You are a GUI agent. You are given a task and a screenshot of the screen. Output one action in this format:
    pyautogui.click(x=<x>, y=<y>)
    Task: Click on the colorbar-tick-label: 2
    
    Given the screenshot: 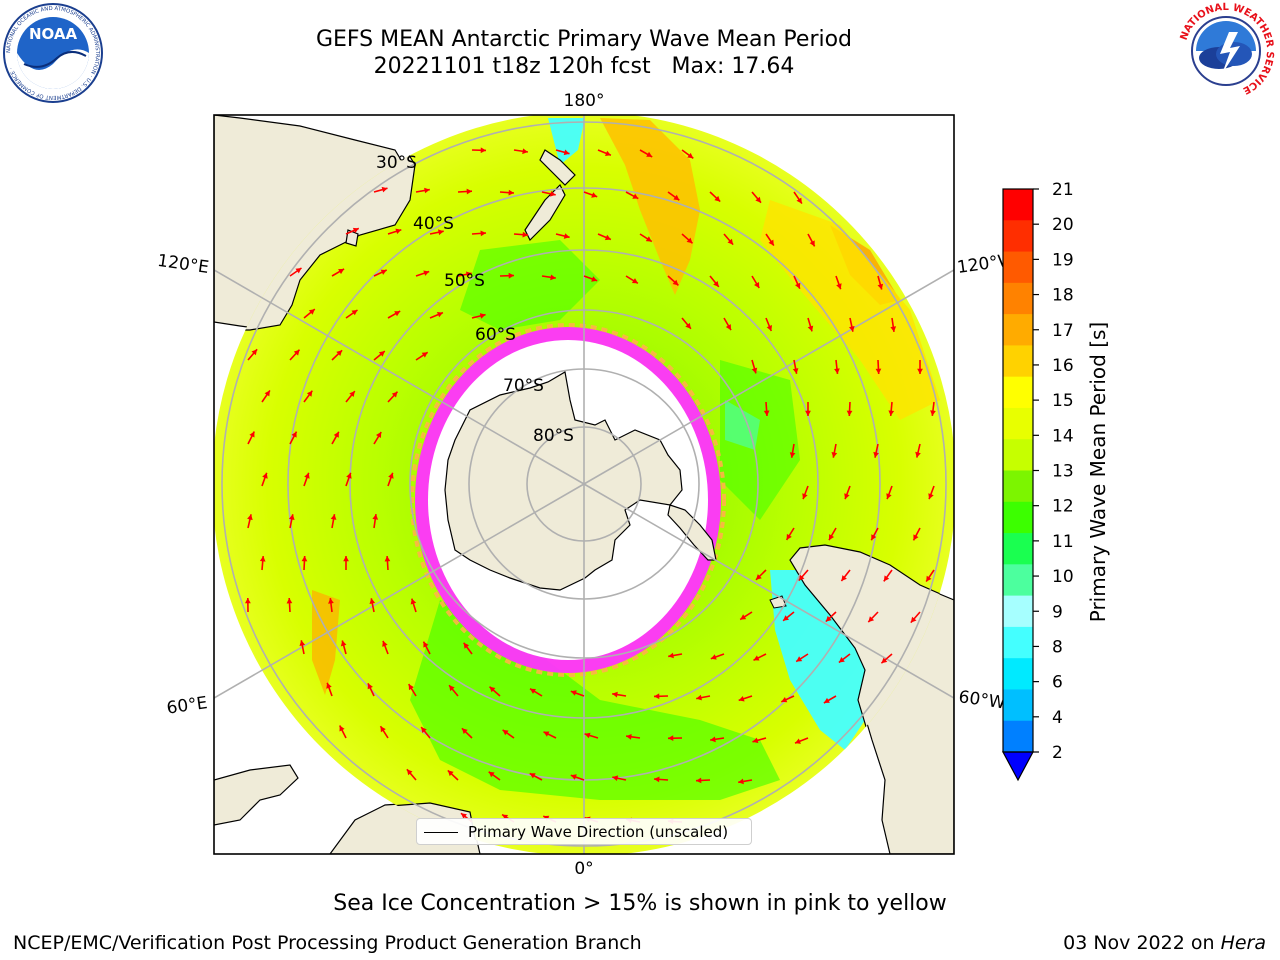 What is the action you would take?
    pyautogui.click(x=1057, y=753)
    